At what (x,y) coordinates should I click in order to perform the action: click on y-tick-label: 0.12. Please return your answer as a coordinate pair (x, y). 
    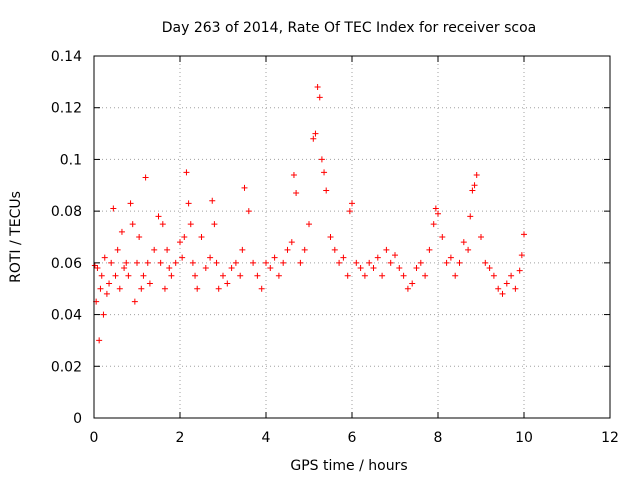
    Looking at the image, I should click on (66, 109).